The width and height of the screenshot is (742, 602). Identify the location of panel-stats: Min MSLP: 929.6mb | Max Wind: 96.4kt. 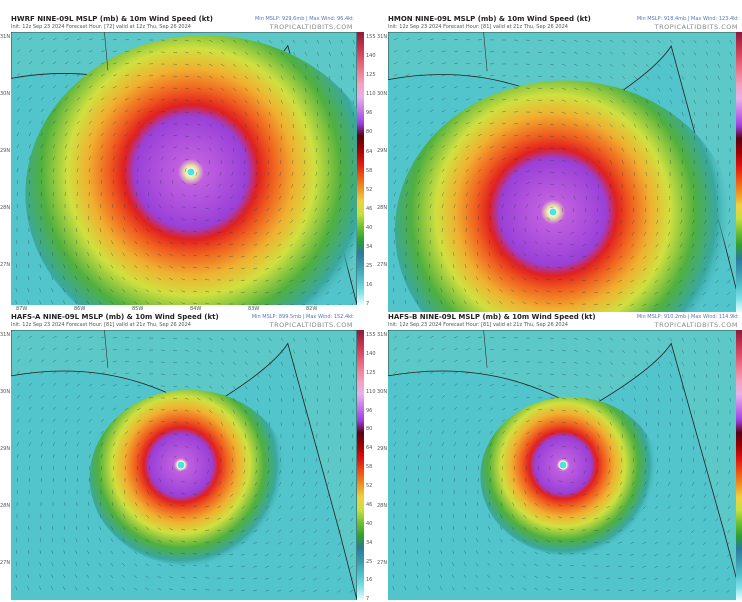
(304, 19).